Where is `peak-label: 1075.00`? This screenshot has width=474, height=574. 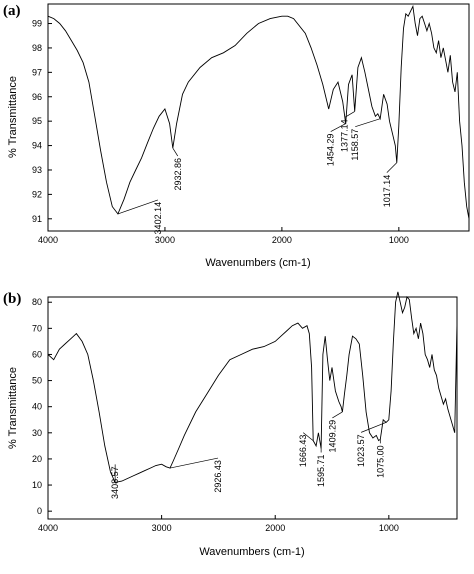
peak-label: 1075.00 is located at coordinates (380, 461).